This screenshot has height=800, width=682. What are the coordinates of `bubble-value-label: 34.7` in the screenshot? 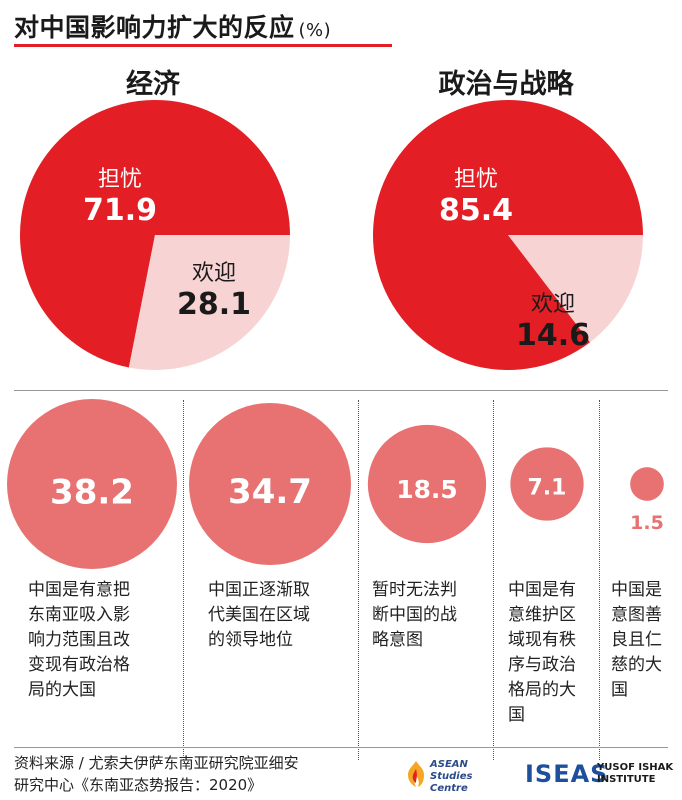 It's located at (270, 492).